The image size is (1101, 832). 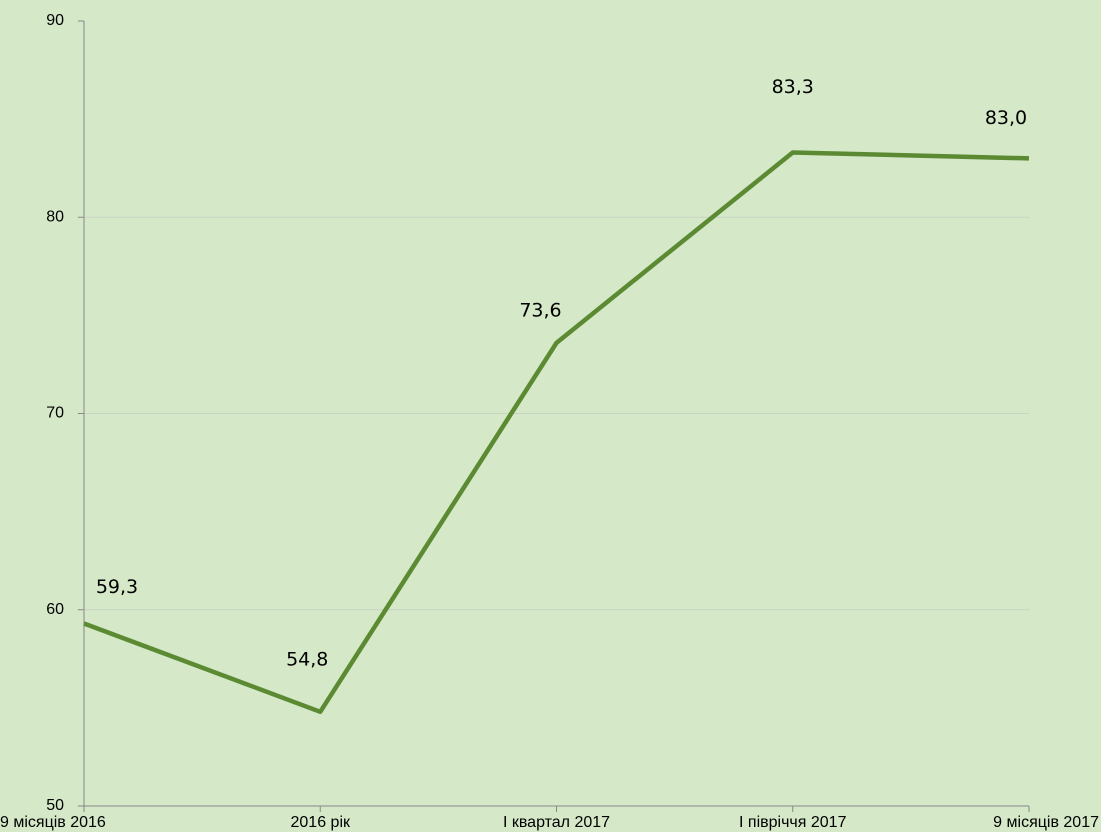 What do you see at coordinates (1046, 822) in the screenshot?
I see `x-tick-label: 9 місяців 2017` at bounding box center [1046, 822].